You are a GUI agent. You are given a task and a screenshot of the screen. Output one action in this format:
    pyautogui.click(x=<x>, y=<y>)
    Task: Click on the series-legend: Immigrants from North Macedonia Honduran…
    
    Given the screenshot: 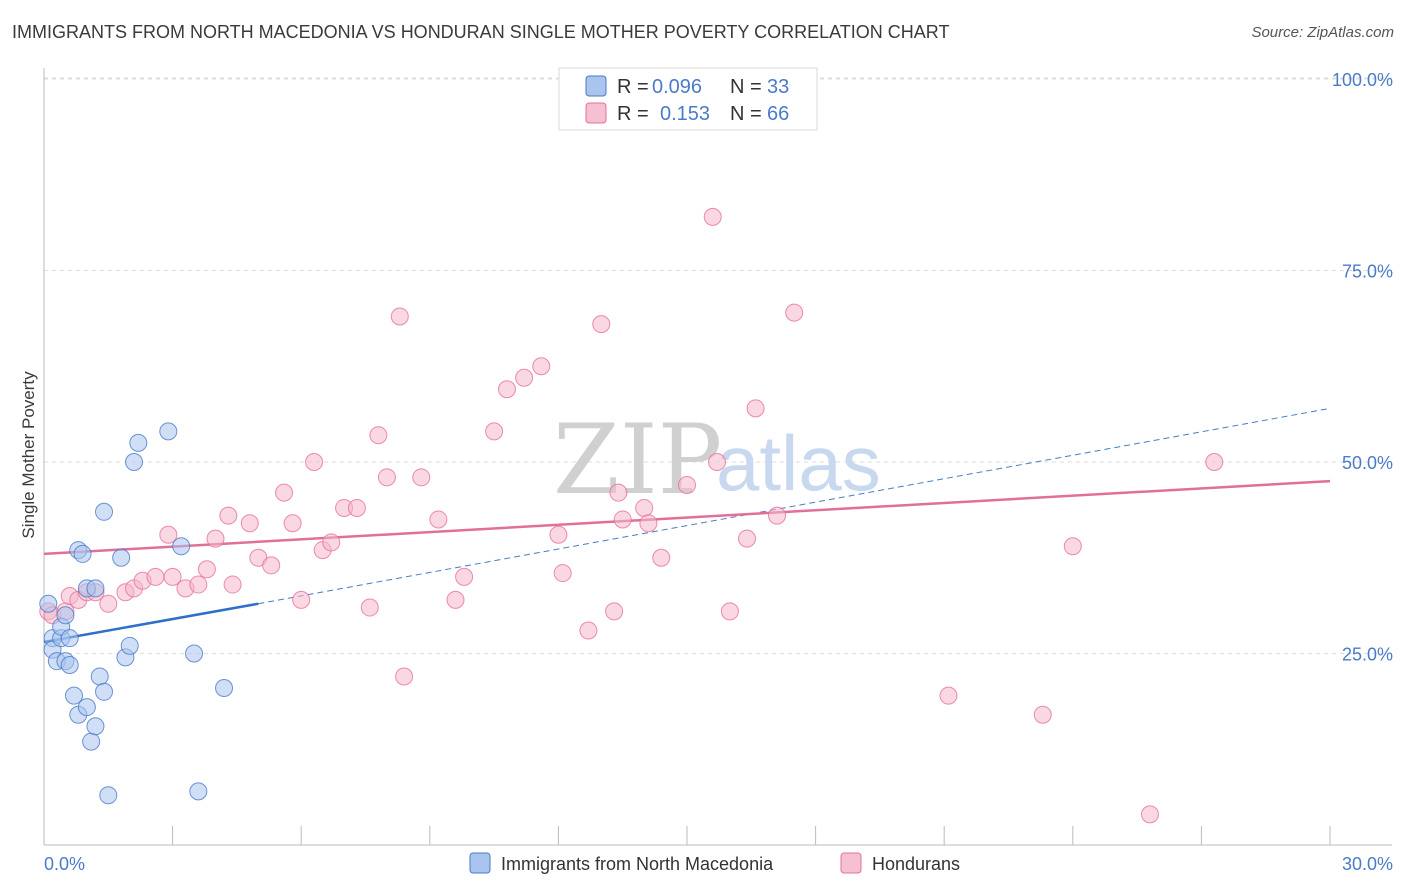 What is the action you would take?
    pyautogui.click(x=714, y=863)
    